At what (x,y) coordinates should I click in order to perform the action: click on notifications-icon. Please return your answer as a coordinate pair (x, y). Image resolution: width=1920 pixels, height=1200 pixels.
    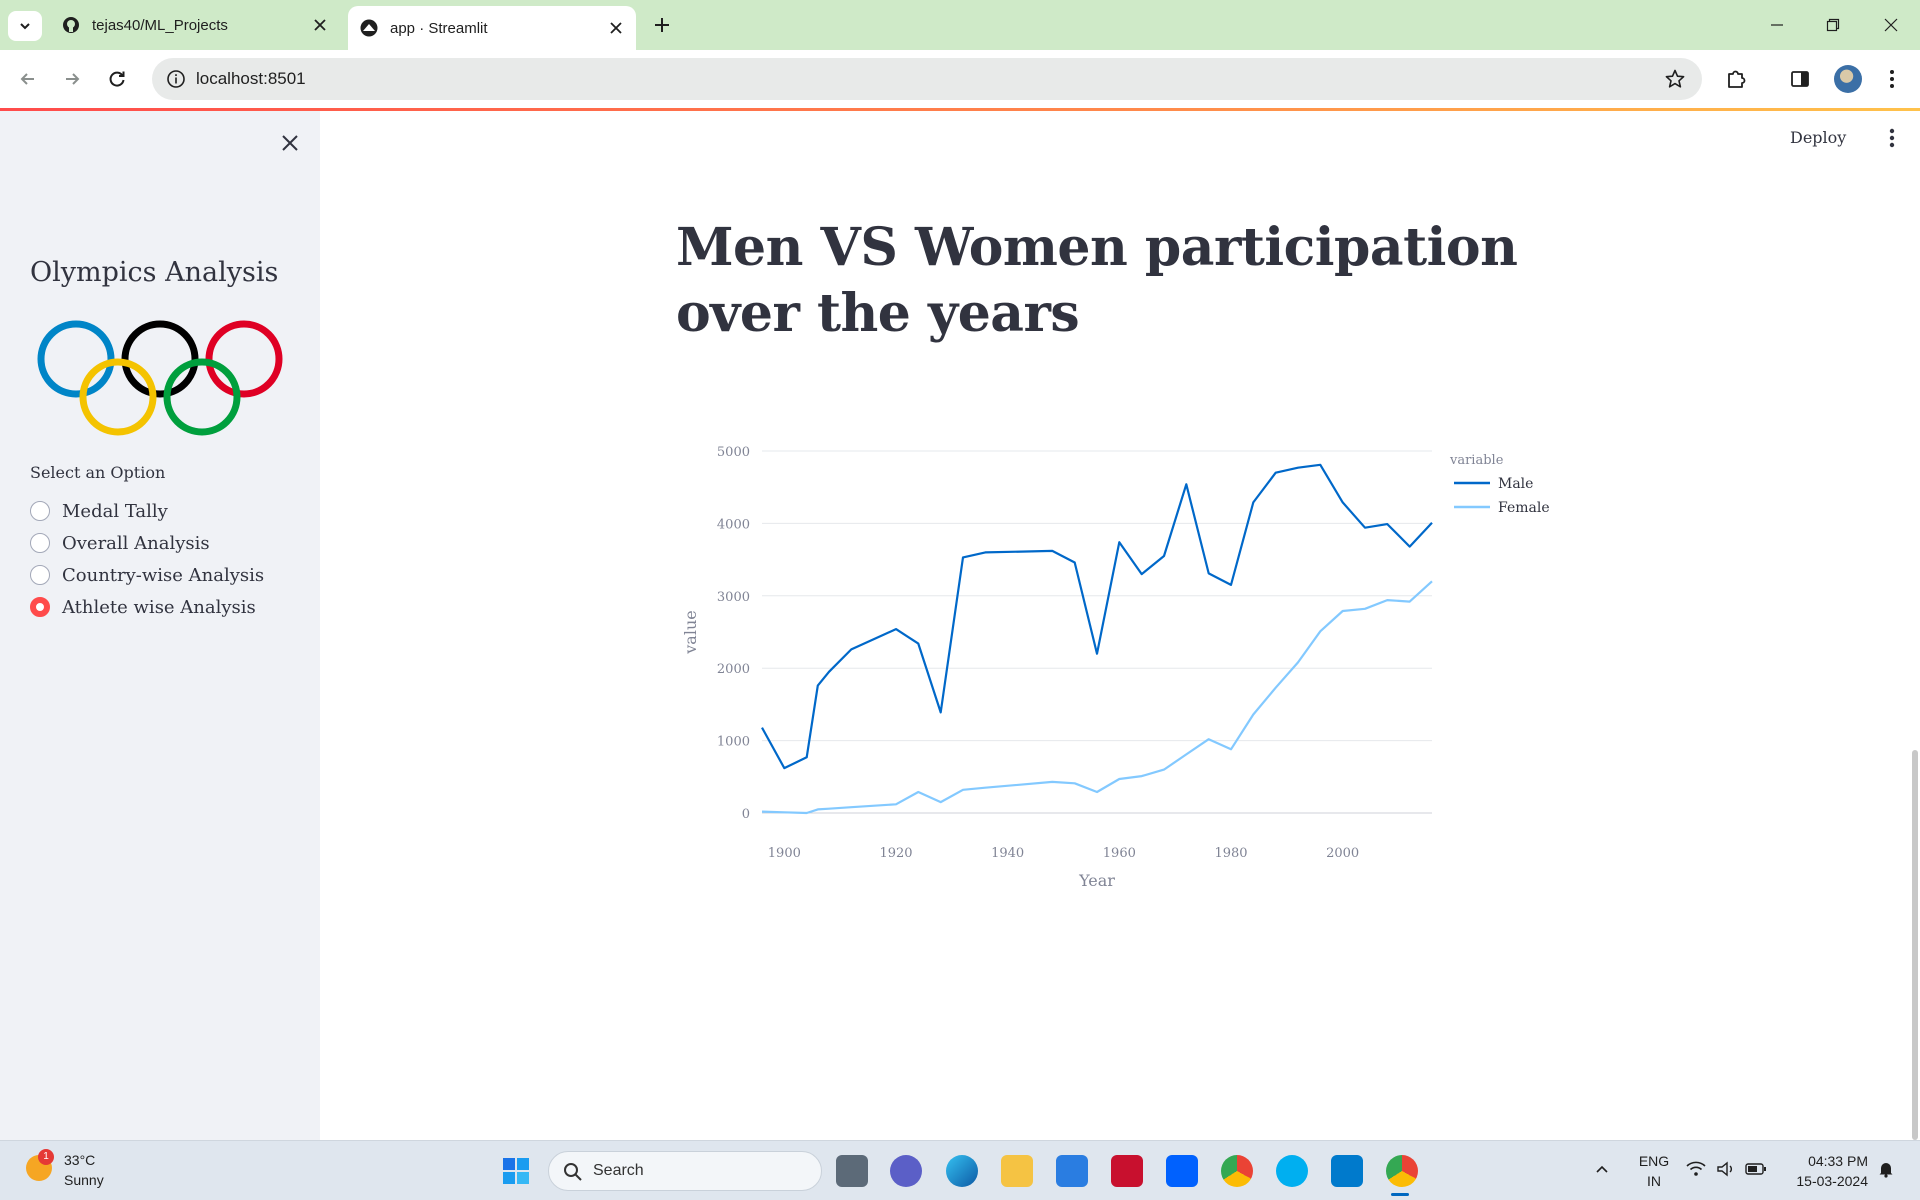
    Looking at the image, I should click on (1886, 1169).